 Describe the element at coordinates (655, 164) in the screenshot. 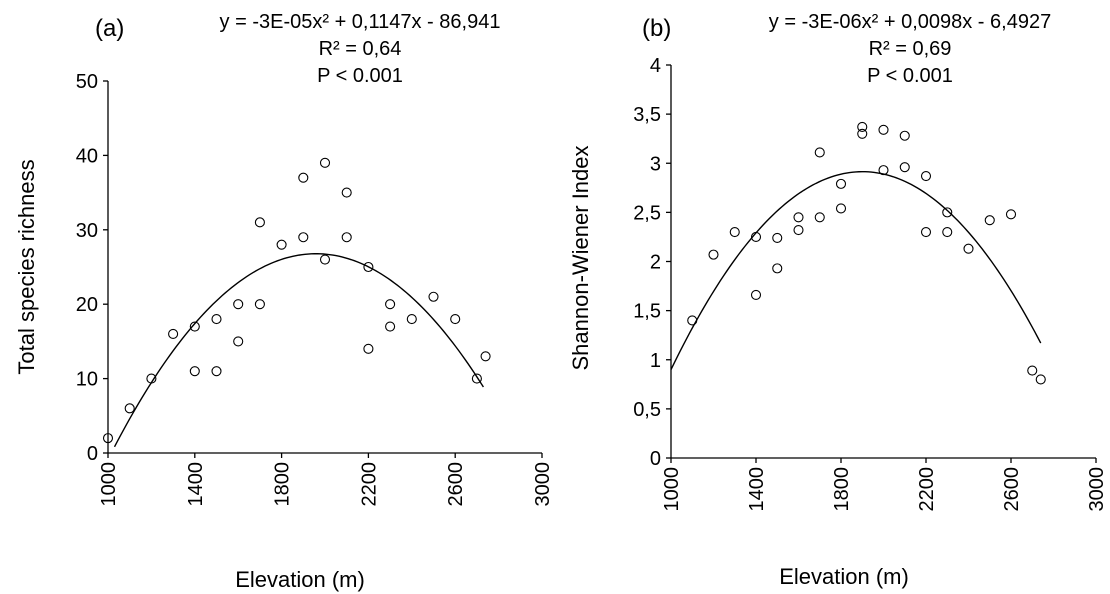

I see `y-tick-label: 3` at that location.